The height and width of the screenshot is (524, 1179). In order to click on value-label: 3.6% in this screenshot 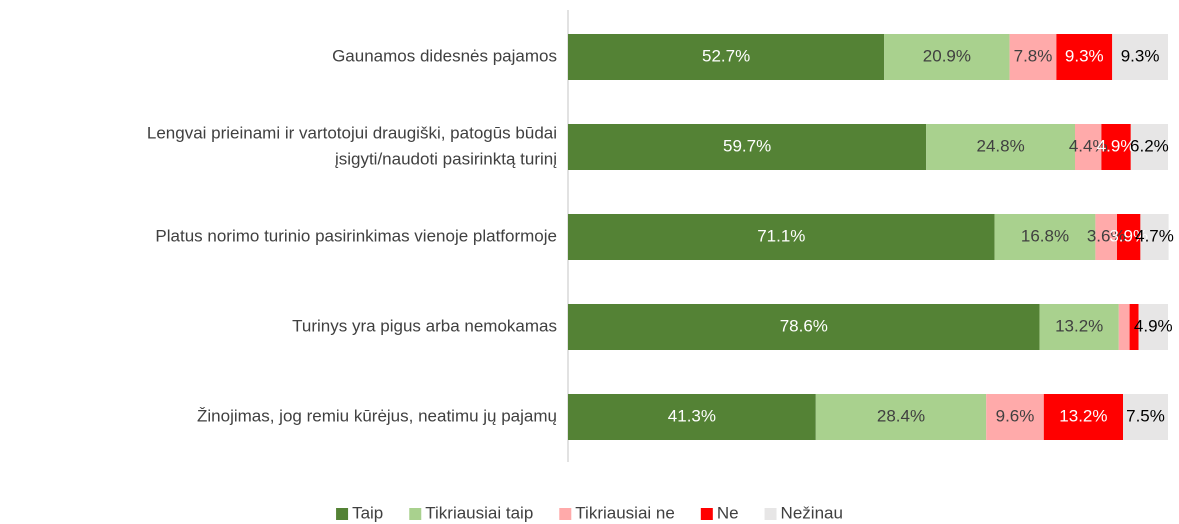, I will do `click(1106, 235)`.